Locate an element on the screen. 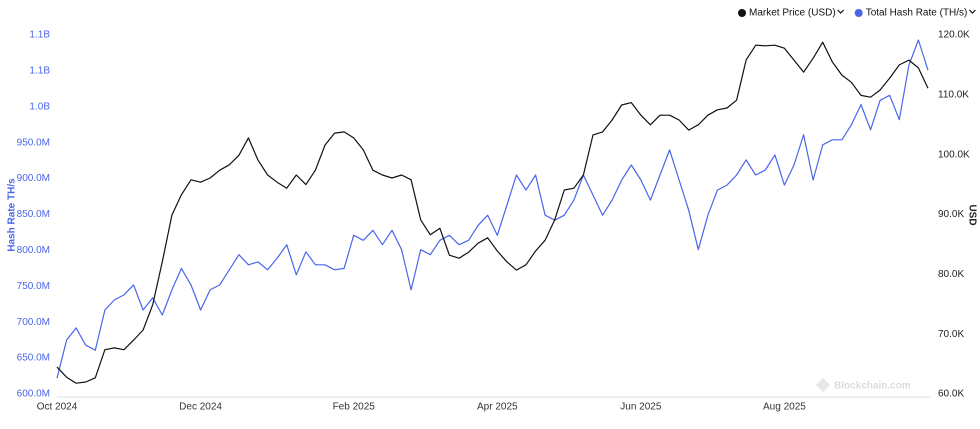  y-tick-label: 750.0M is located at coordinates (33, 286).